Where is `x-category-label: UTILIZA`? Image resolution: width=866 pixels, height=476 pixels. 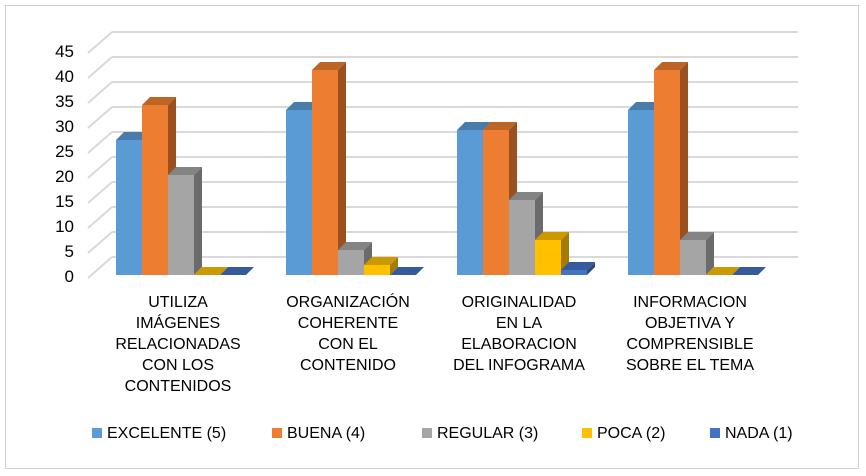
x-category-label: UTILIZA is located at coordinates (178, 302).